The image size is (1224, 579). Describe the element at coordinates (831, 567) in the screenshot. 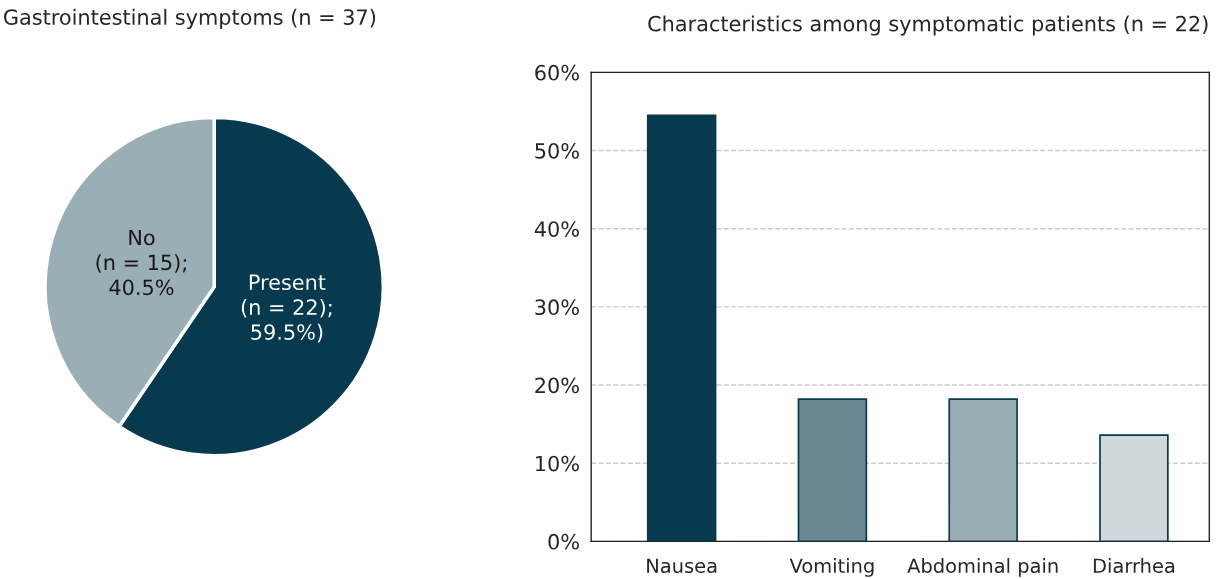

I see `x-tick-label: Vomiting` at that location.